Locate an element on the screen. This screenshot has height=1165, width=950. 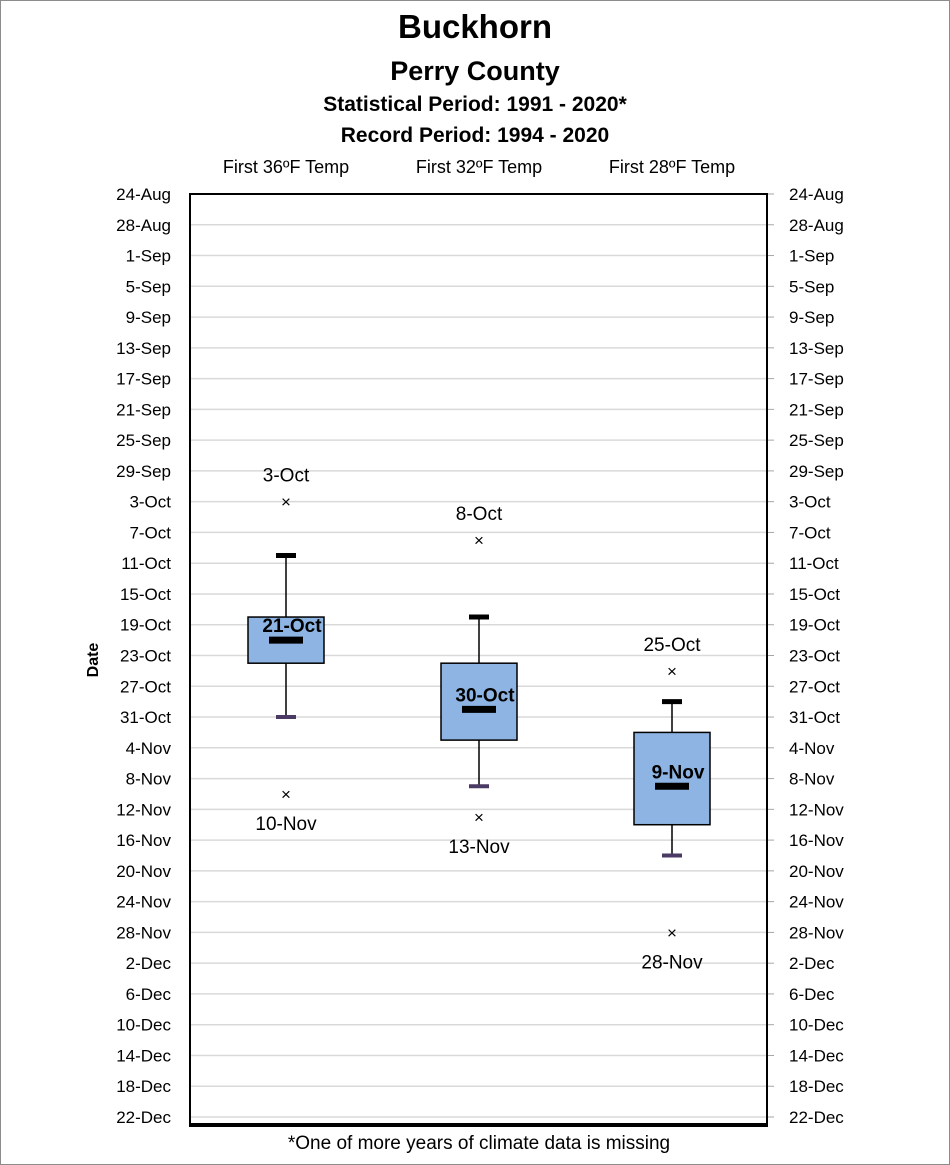
y-tick-label-left: 25-Sep is located at coordinates (143, 440).